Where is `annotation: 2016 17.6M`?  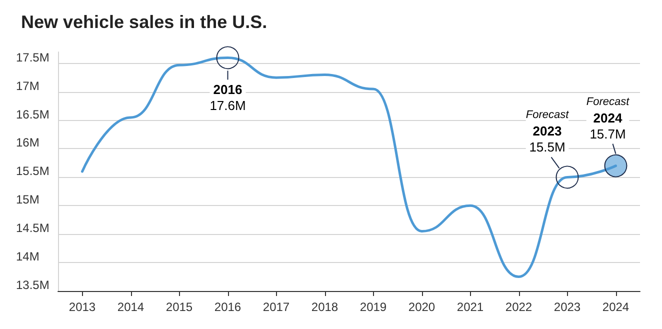 annotation: 2016 17.6M is located at coordinates (228, 98).